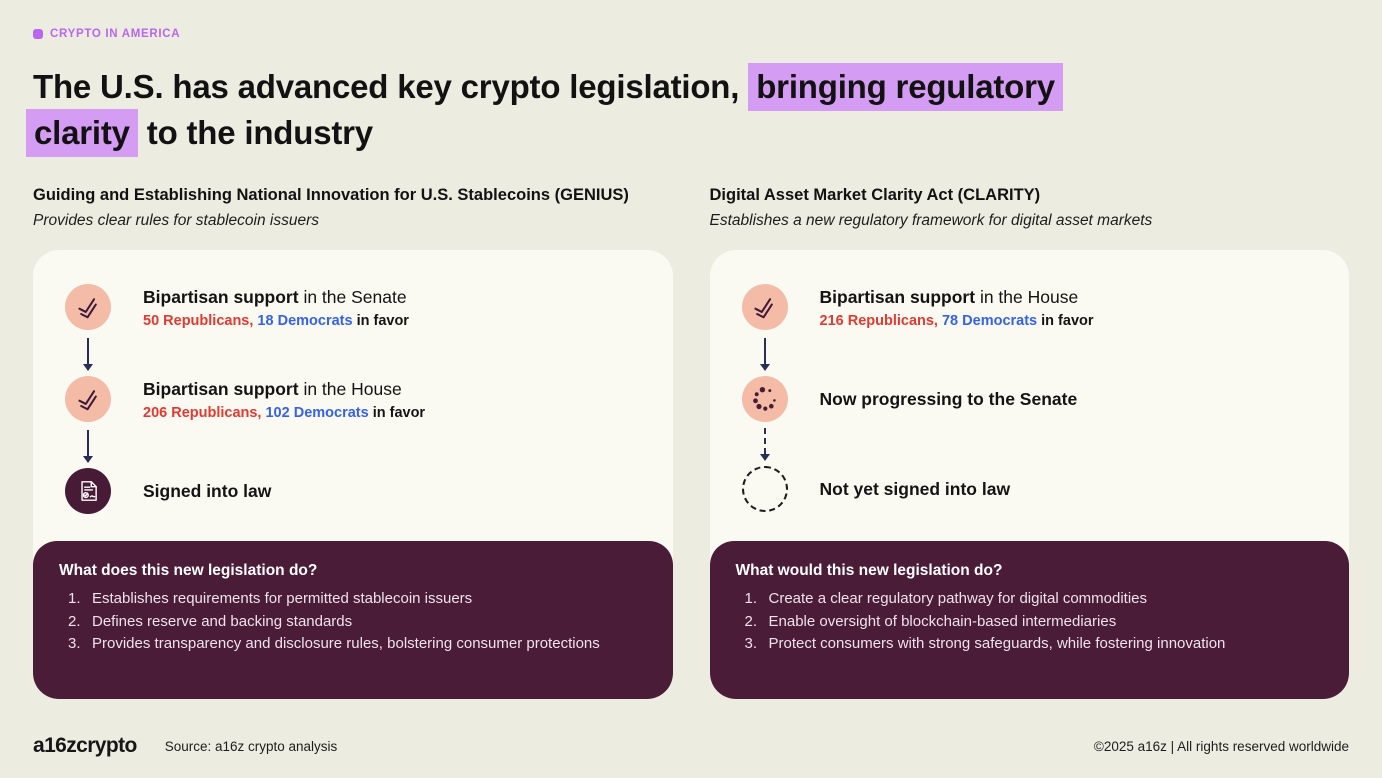  What do you see at coordinates (38, 34) in the screenshot?
I see `eyebrow-square-icon` at bounding box center [38, 34].